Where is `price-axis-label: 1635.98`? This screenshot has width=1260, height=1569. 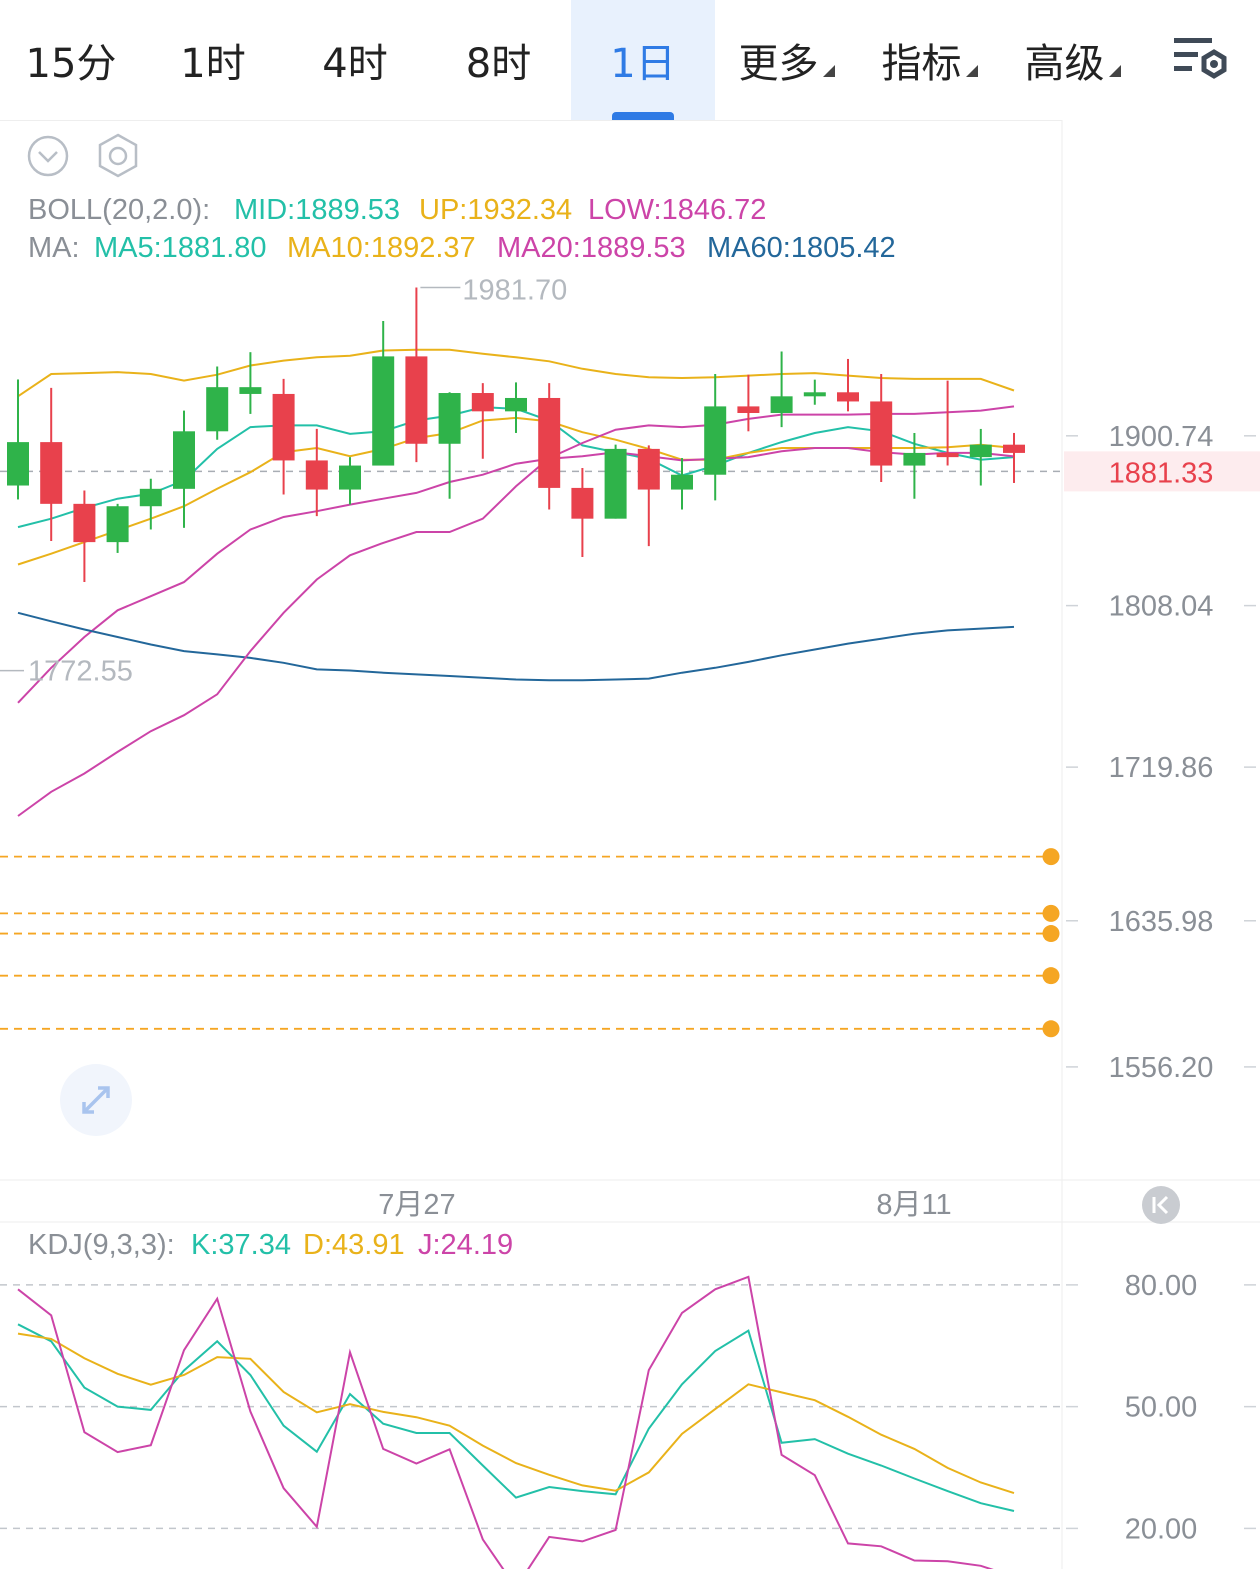 price-axis-label: 1635.98 is located at coordinates (1161, 922).